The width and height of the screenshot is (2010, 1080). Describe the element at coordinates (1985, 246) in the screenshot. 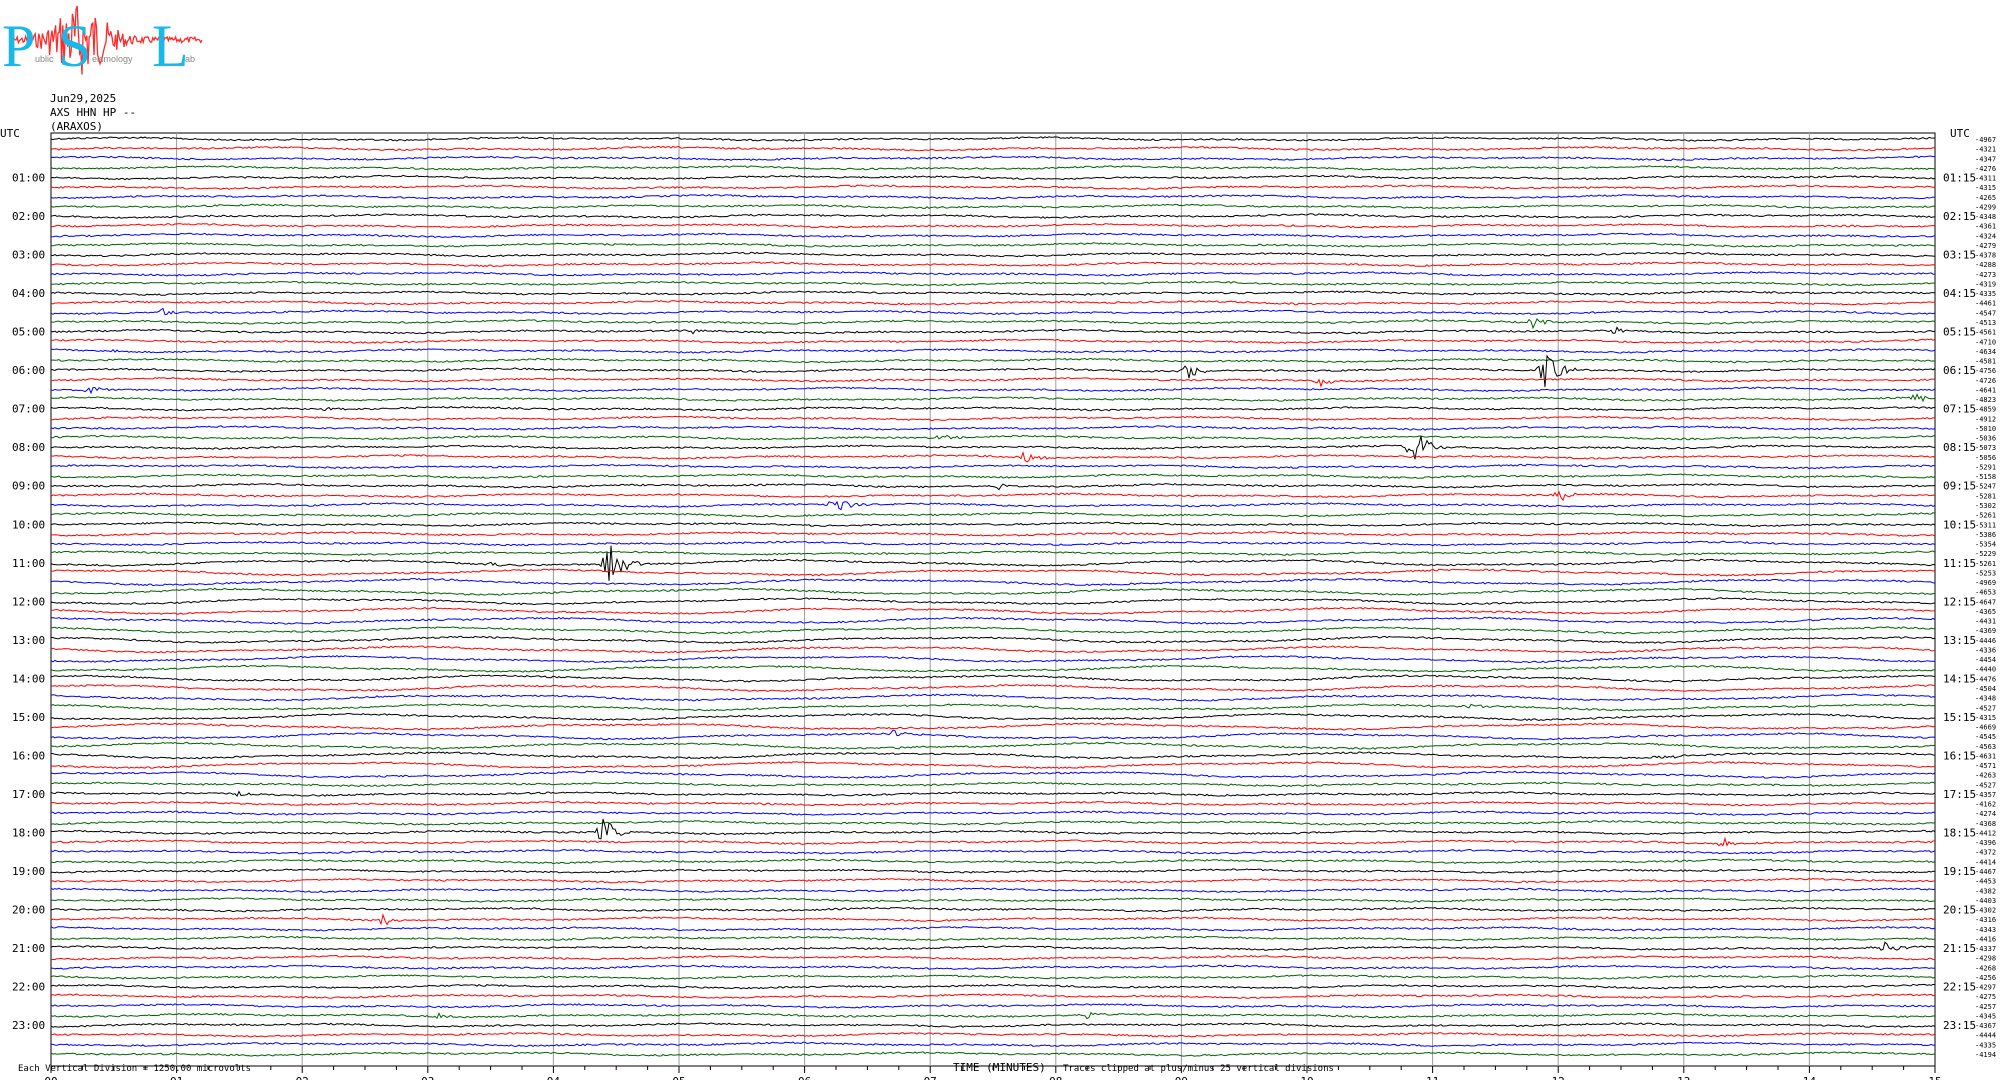

I see `trace-offset-label: -4279` at that location.